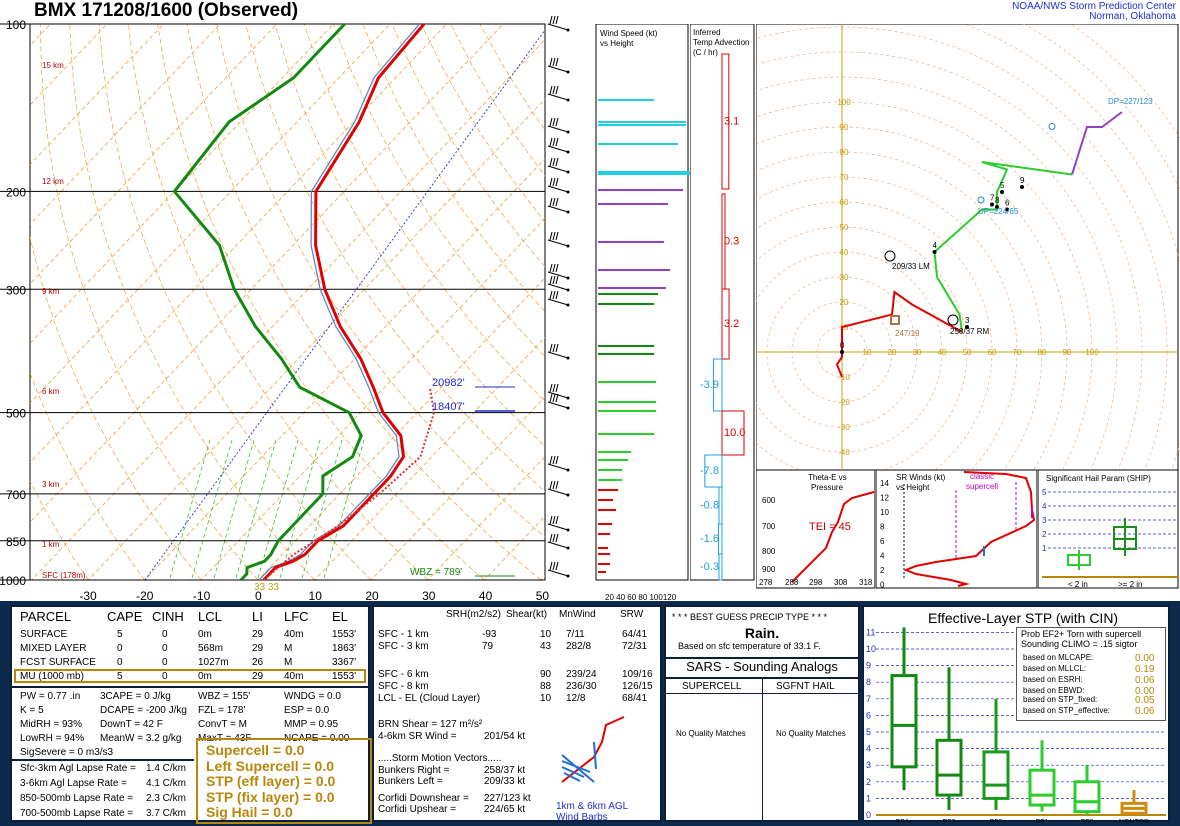  I want to click on hodo-y-tick: 70, so click(844, 177).